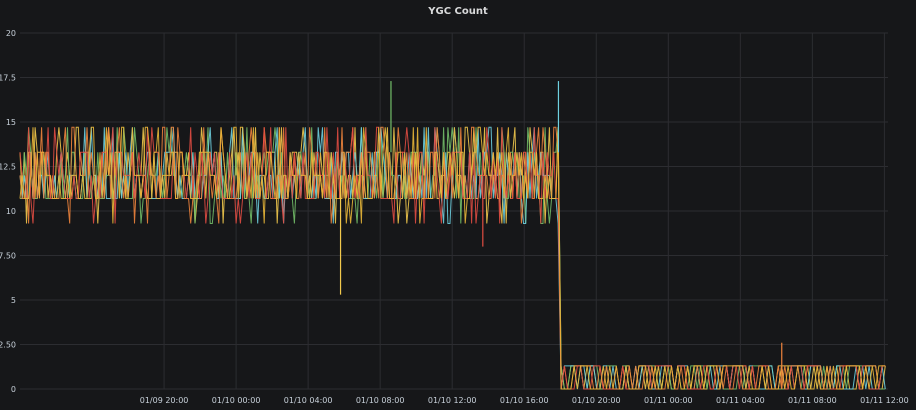 The image size is (916, 410). What do you see at coordinates (380, 400) in the screenshot?
I see `x-tick-label: 01/10 08:00` at bounding box center [380, 400].